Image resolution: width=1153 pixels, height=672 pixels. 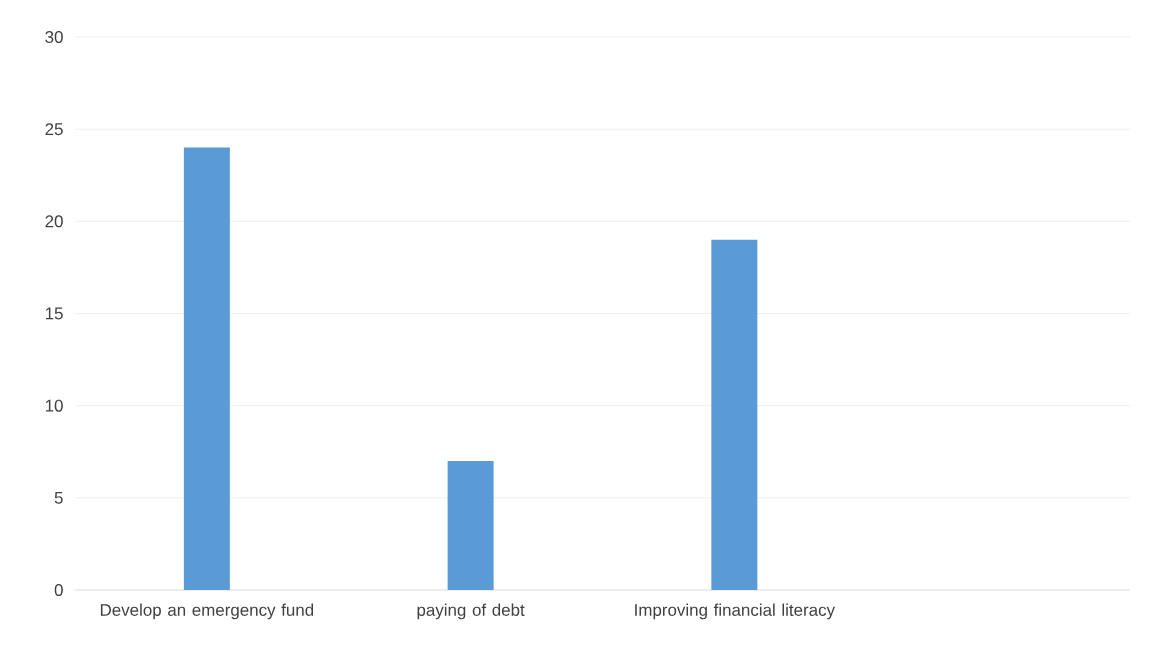 I want to click on x-tick-label: Develop an emergency fund, so click(x=207, y=611).